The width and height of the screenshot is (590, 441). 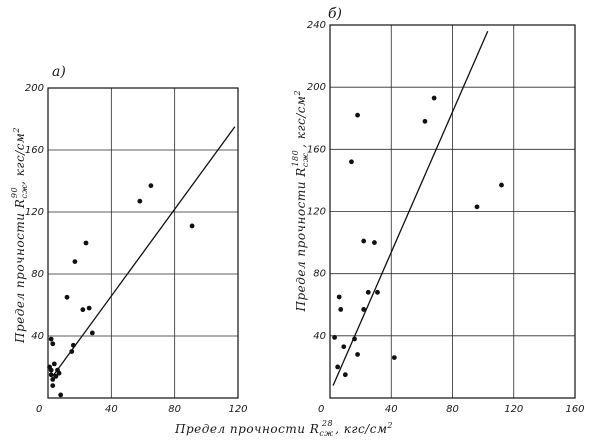 I want to click on x-axis-label: Предел прочности Rсж28, кгс/см2, so click(x=283, y=428).